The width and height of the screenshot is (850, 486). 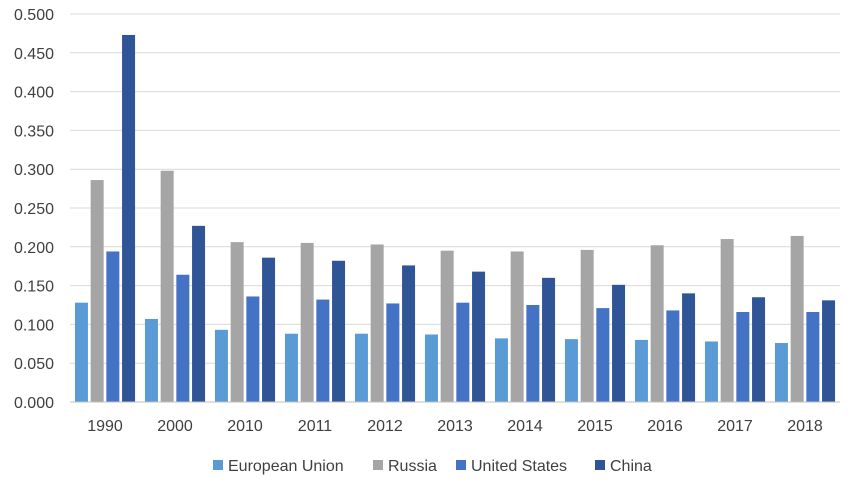 What do you see at coordinates (129, 218) in the screenshot?
I see `bar-china-1990` at bounding box center [129, 218].